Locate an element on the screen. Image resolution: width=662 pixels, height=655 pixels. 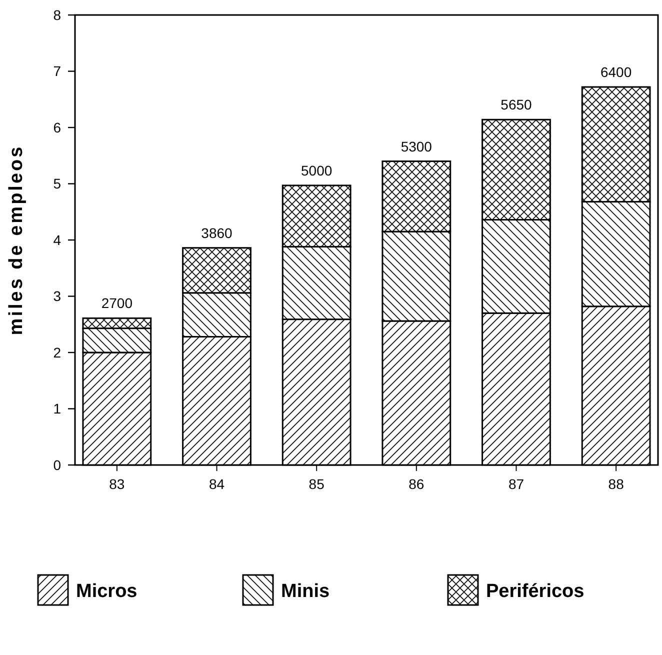
x-tick-label: 86 is located at coordinates (416, 484).